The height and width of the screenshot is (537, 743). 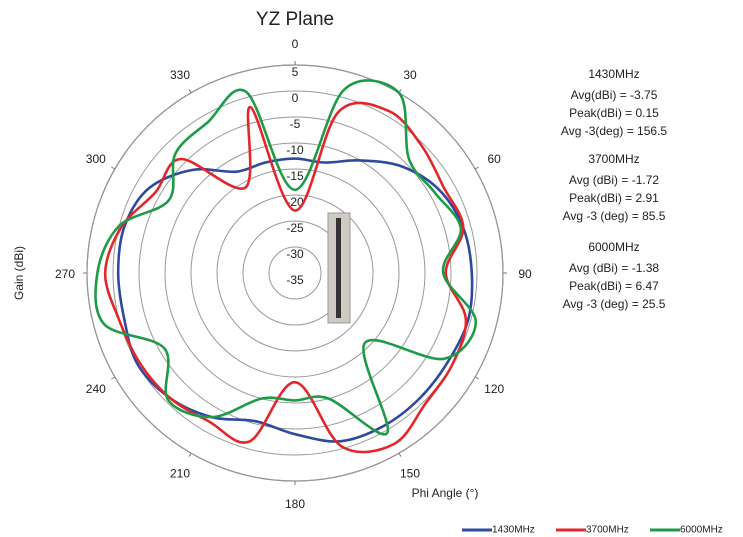 What do you see at coordinates (295, 150) in the screenshot?
I see `r-tick-label: -10` at bounding box center [295, 150].